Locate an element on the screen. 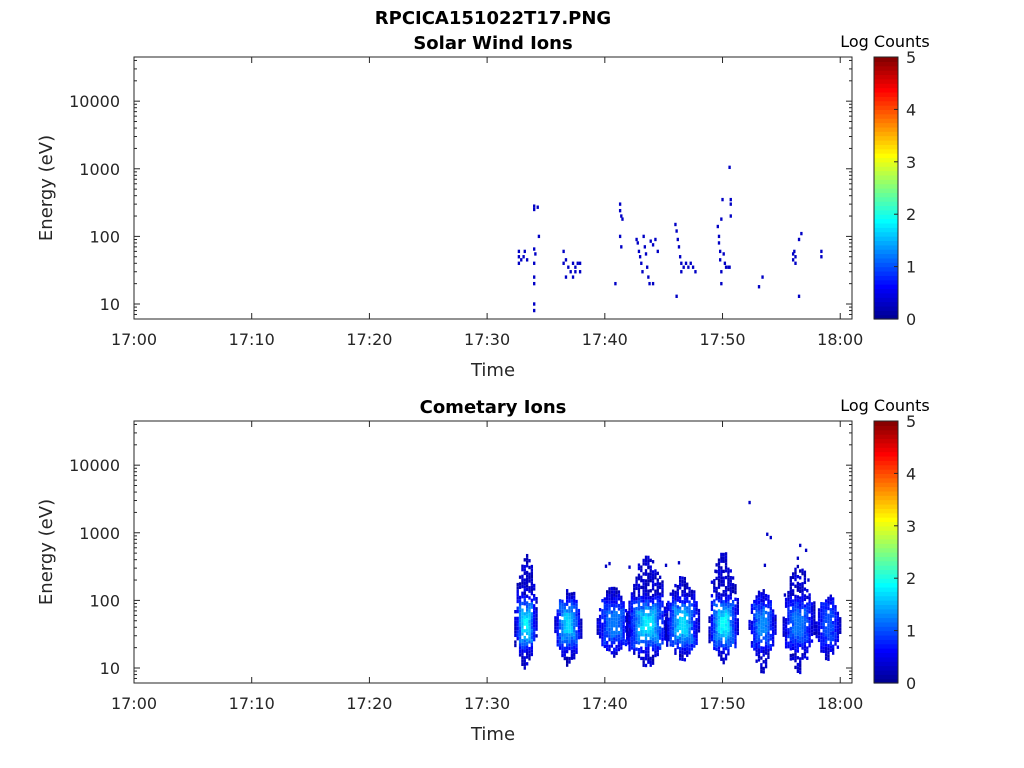 This screenshot has width=1024, height=768. y-tick-label: 10 is located at coordinates (110, 668).